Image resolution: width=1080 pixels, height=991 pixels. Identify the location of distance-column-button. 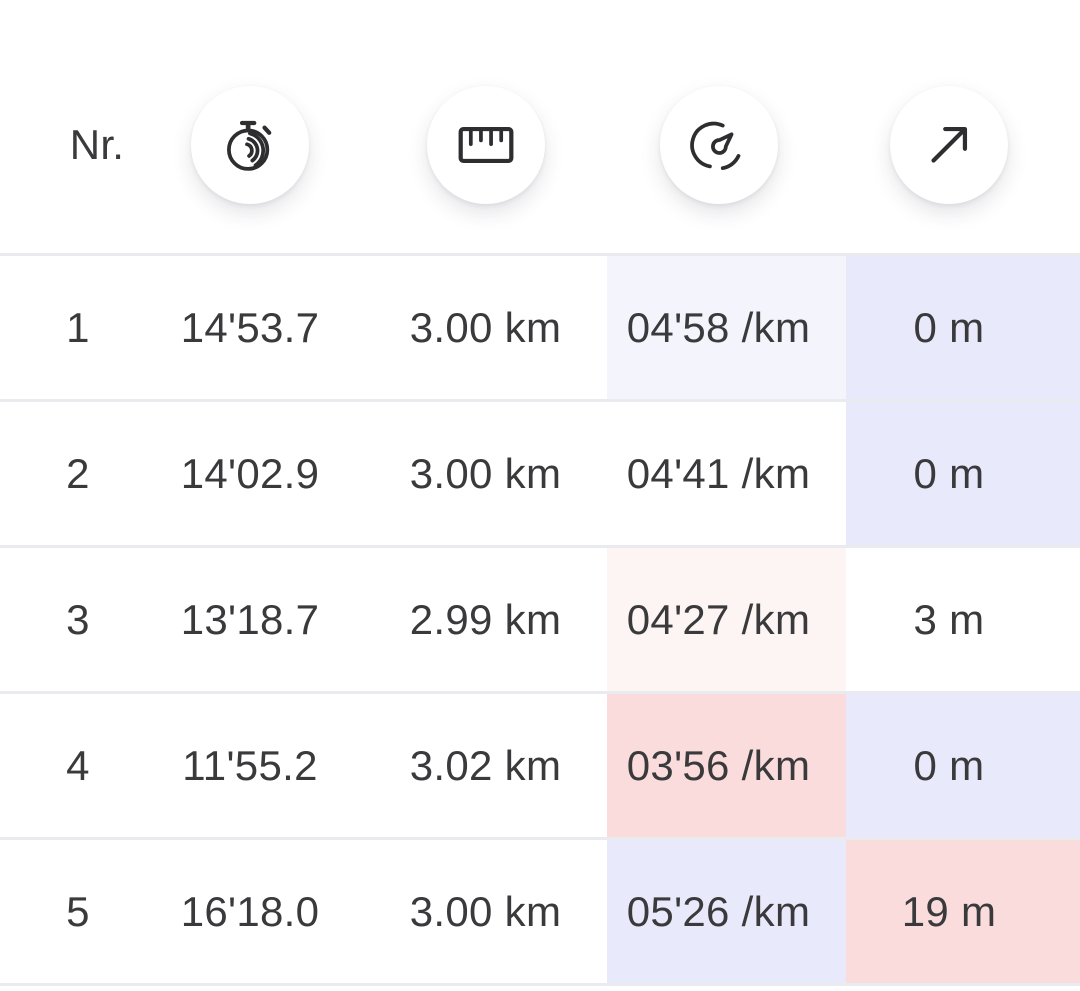
(485, 144).